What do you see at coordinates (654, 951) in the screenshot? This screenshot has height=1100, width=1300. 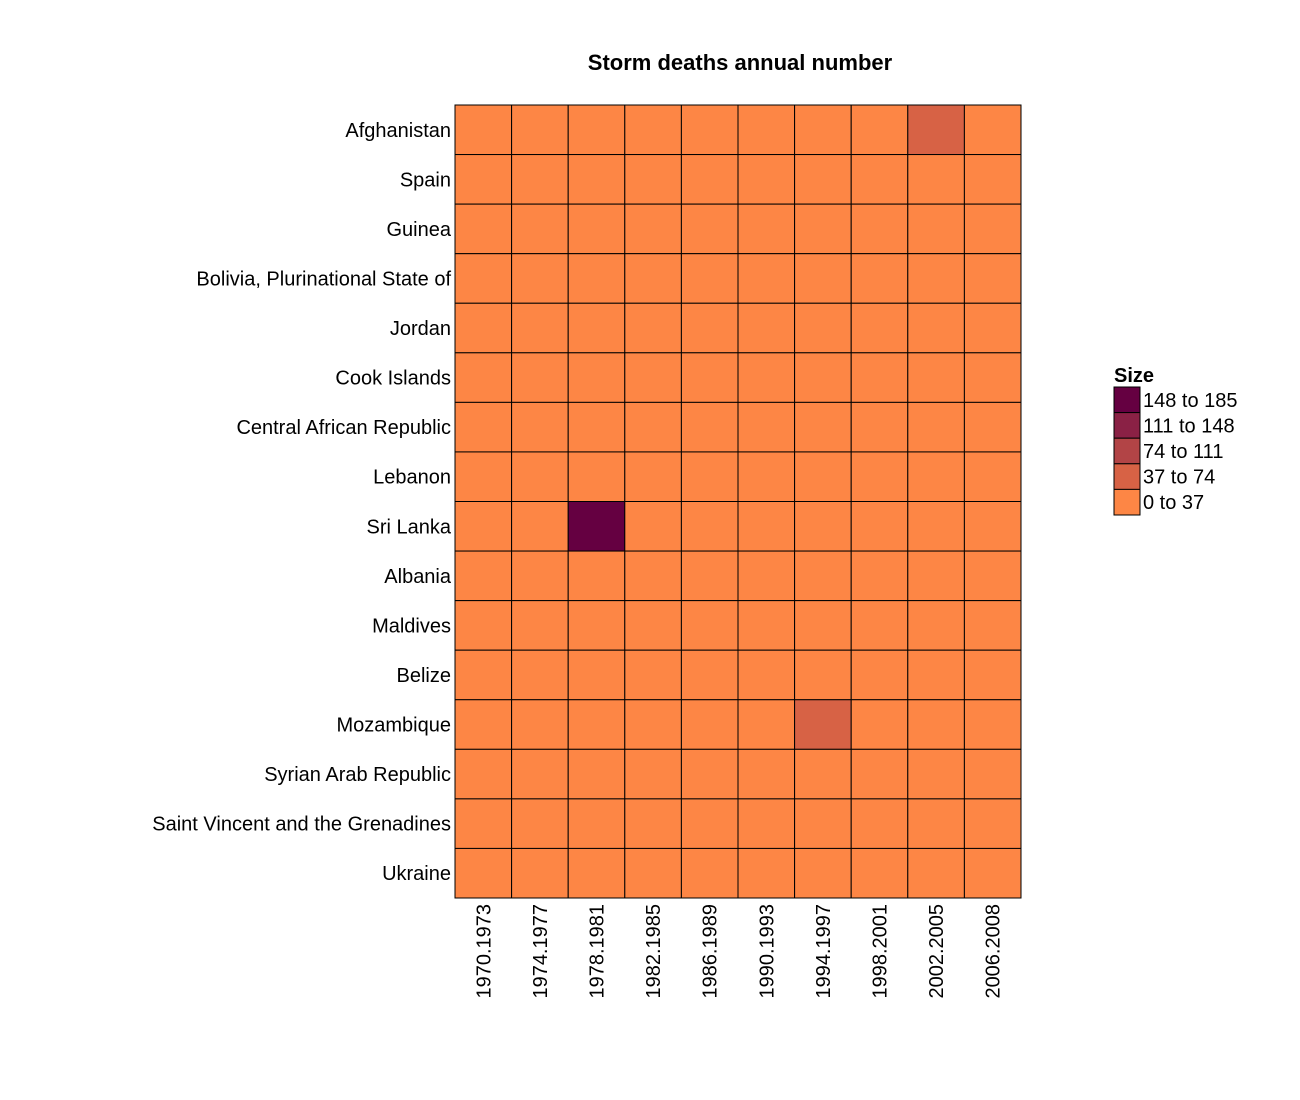 I see `column-label: 1982.1985` at bounding box center [654, 951].